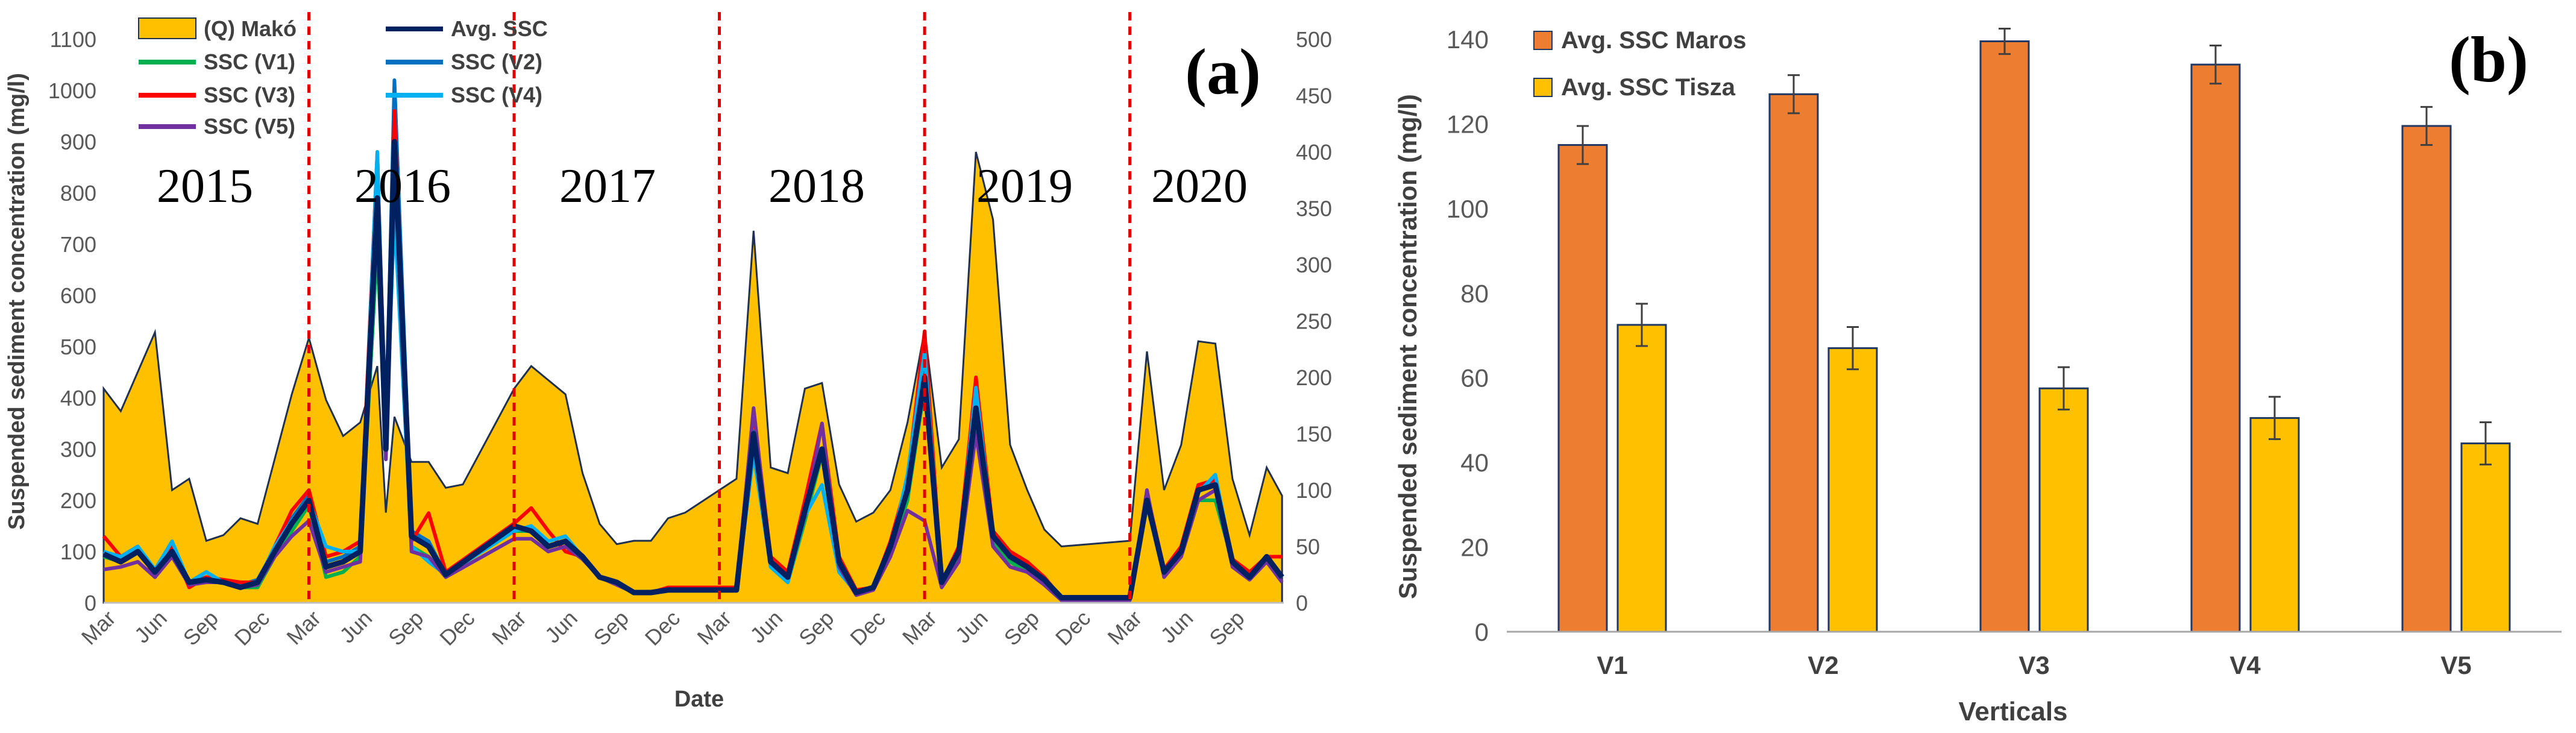 The image size is (2576, 733). Describe the element at coordinates (1474, 293) in the screenshot. I see `panel-b-y-tick-label: 80` at that location.